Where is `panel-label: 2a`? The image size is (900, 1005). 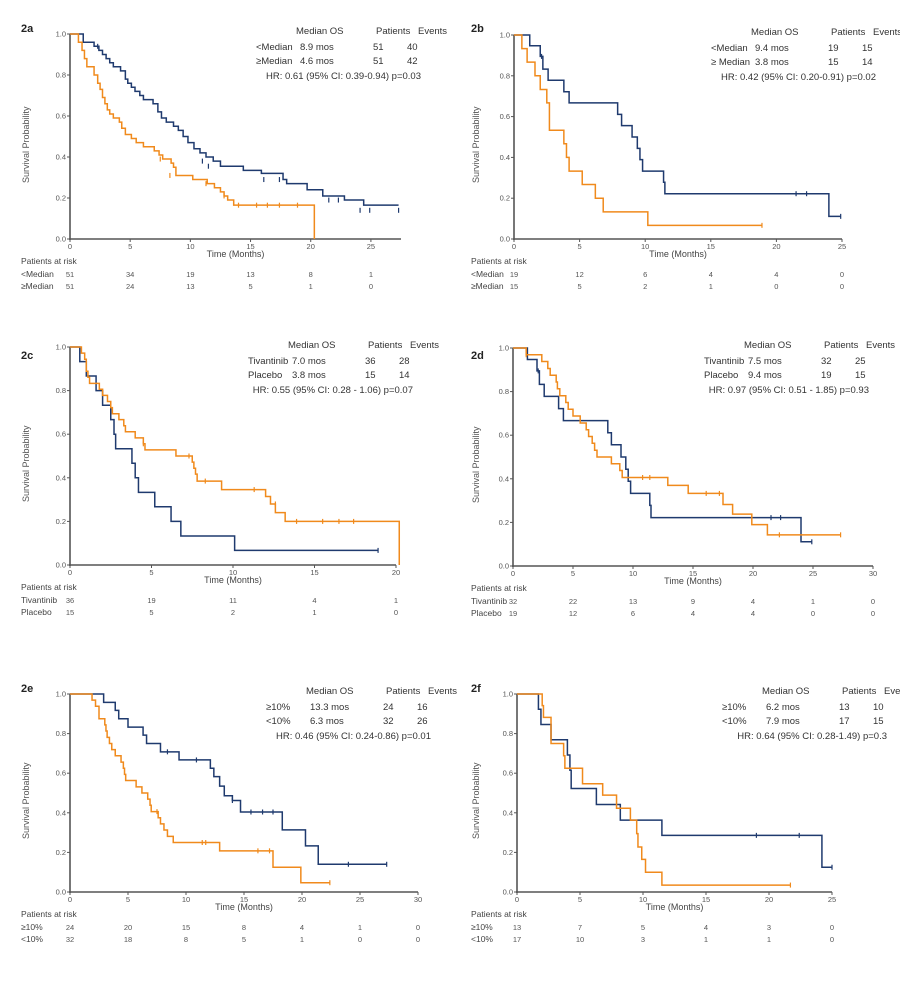 panel-label: 2a is located at coordinates (27, 29).